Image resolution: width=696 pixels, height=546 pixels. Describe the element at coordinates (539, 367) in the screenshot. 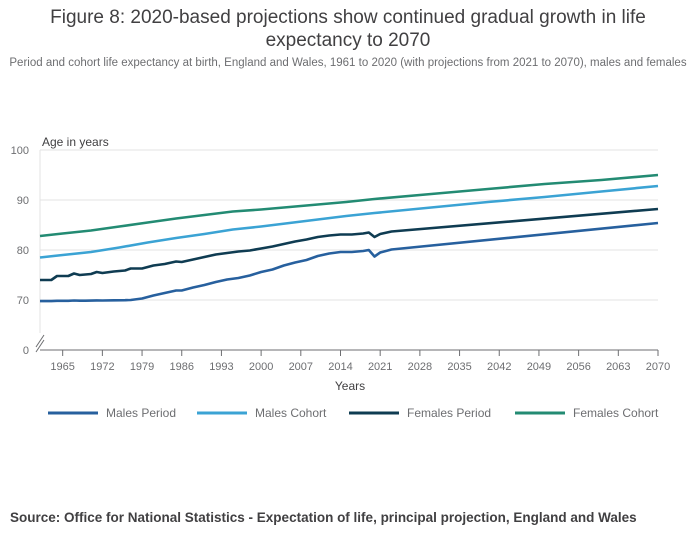

I see `x-tick-label: 2049` at that location.